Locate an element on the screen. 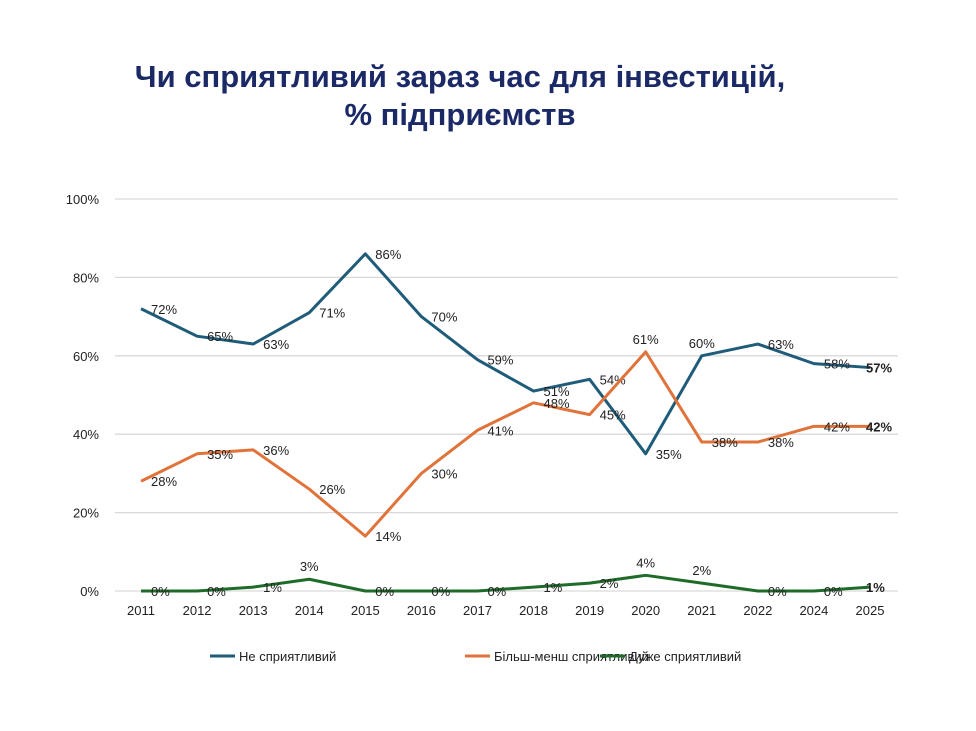 The height and width of the screenshot is (731, 976). data-label: 86% is located at coordinates (388, 254).